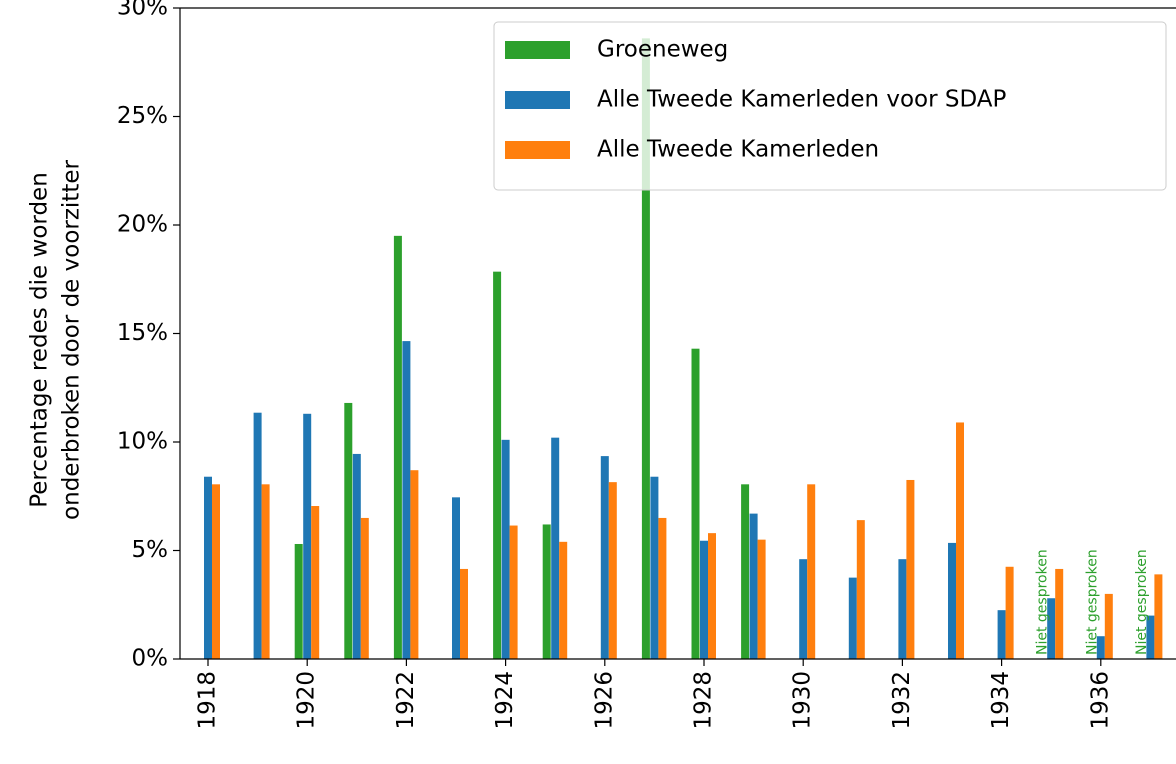  What do you see at coordinates (208, 700) in the screenshot?
I see `x-tick-label: 1918` at bounding box center [208, 700].